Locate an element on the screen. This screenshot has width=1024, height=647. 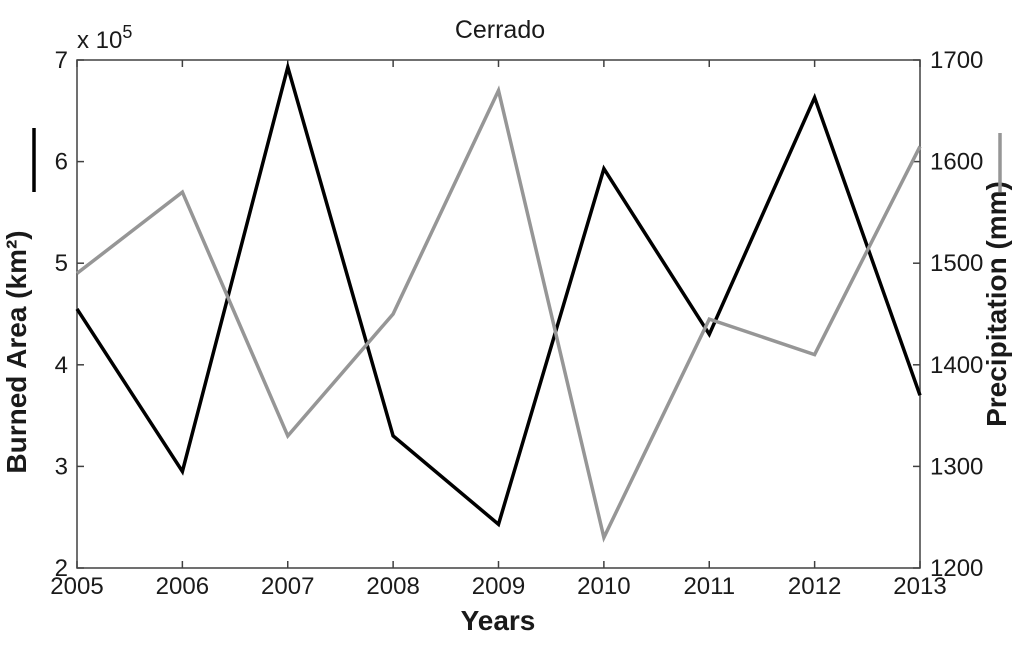
x-axis-label: Years is located at coordinates (498, 620).